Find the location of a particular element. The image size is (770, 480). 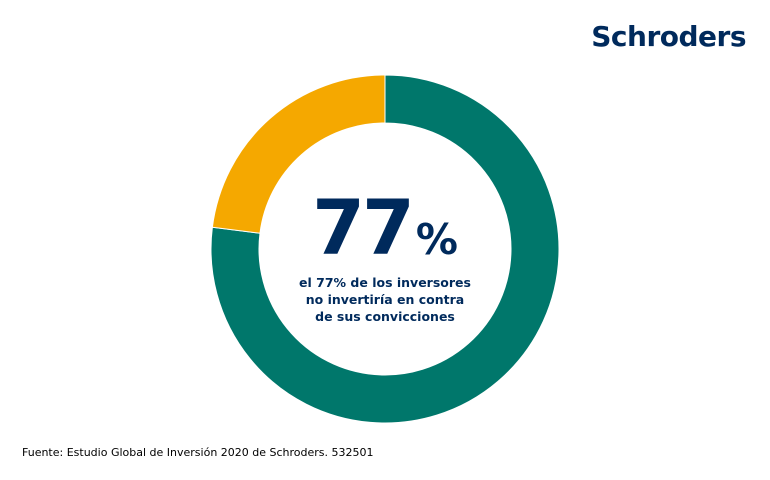

caption-line: de sus convicciones is located at coordinates (385, 316).